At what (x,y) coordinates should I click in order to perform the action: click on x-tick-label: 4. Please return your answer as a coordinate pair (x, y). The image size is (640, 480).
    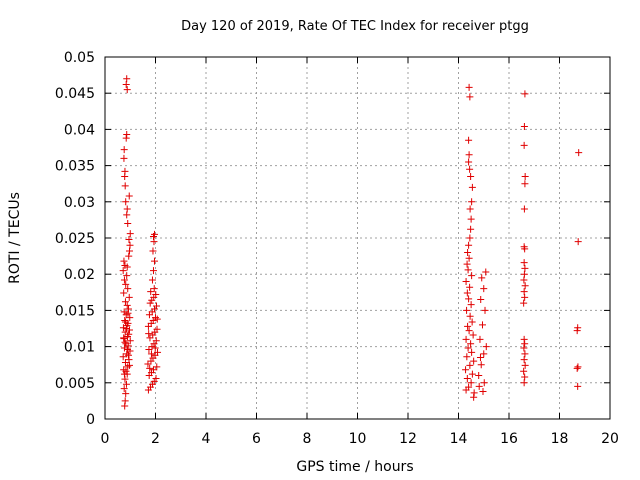
    Looking at the image, I should click on (206, 439).